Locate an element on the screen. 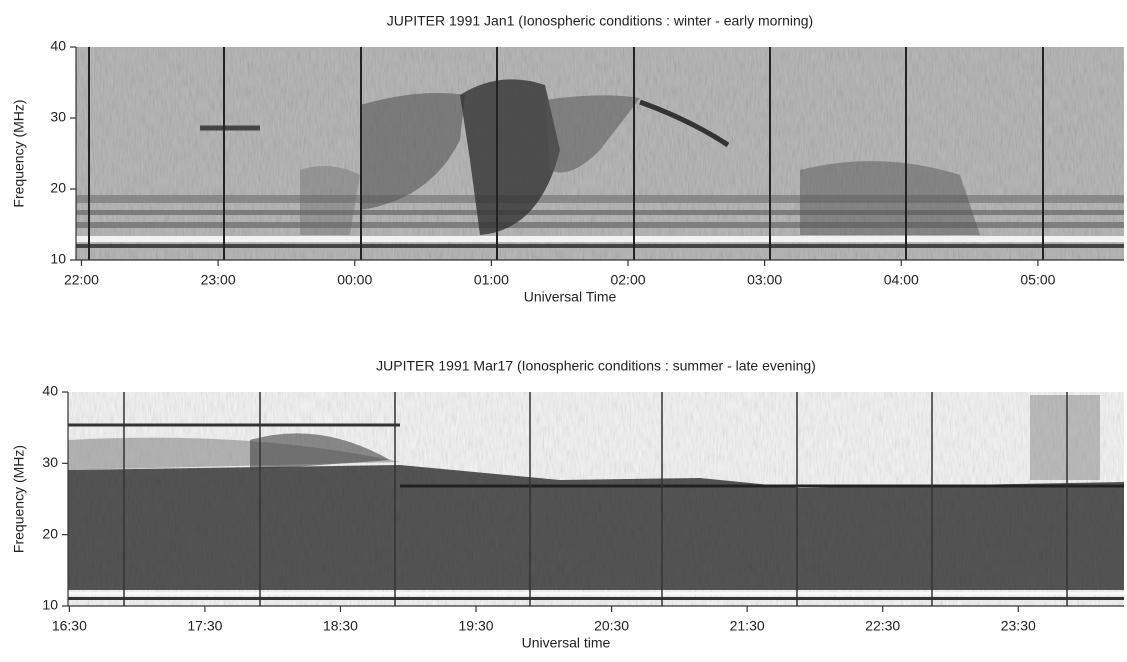 Image resolution: width=1127 pixels, height=662 pixels. x-tick-label: 20:30 is located at coordinates (611, 626).